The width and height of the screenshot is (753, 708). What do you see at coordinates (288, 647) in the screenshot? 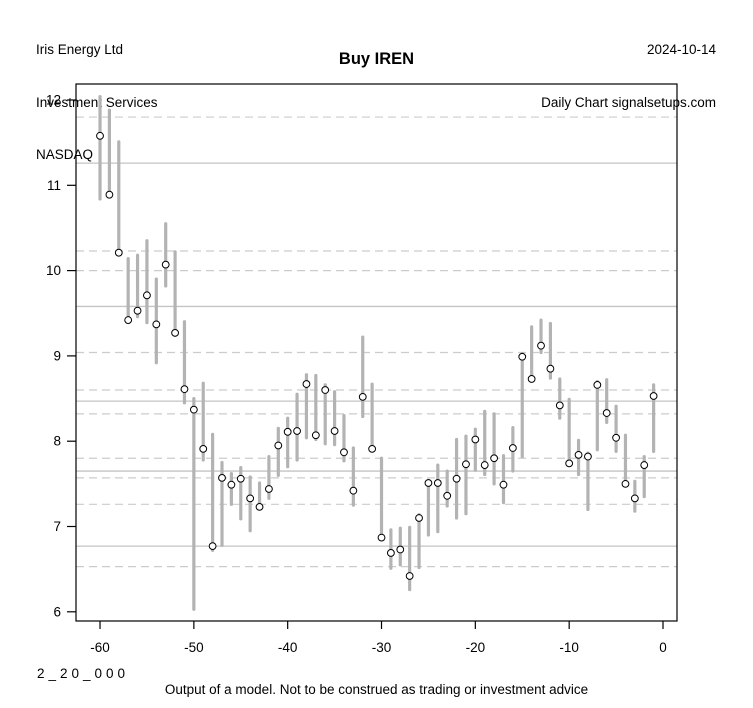
I see `x-axis-tick-label: -40` at bounding box center [288, 647].